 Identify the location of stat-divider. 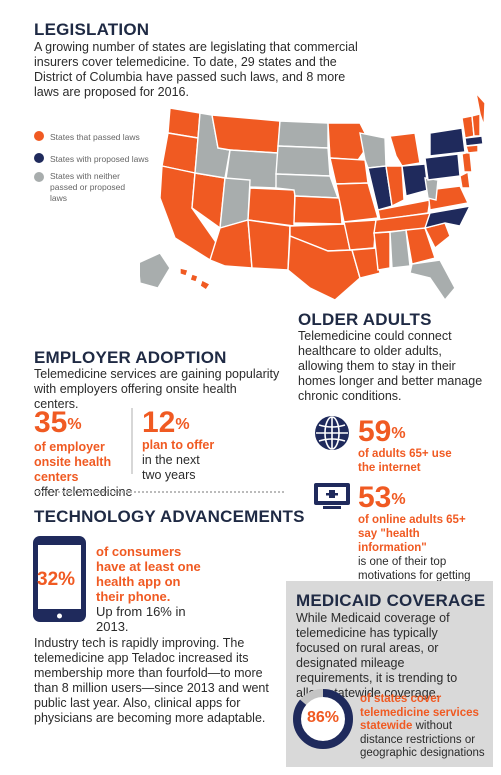
(132, 441).